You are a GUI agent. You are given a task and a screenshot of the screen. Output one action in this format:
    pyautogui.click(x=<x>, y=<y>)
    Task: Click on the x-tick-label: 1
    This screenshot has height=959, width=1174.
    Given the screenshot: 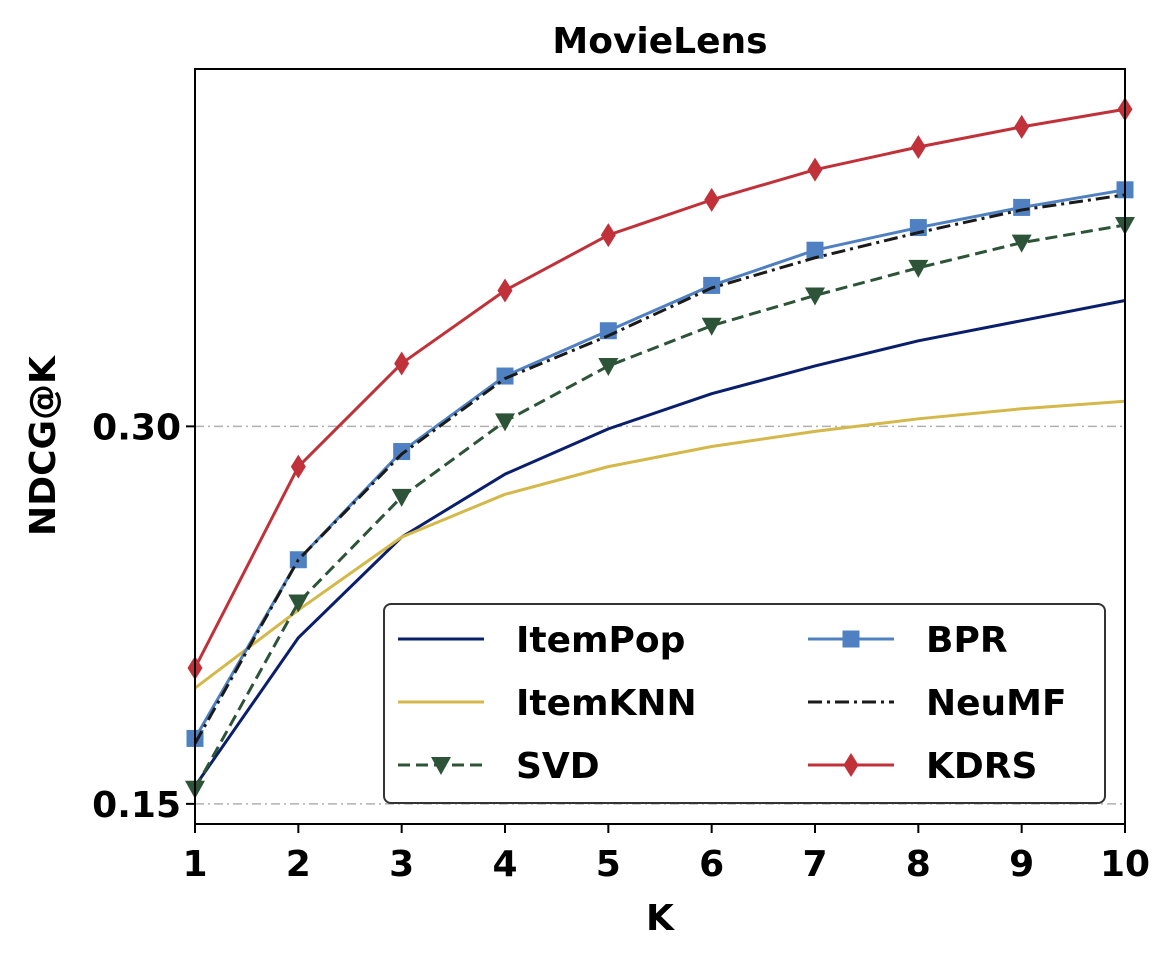 What is the action you would take?
    pyautogui.click(x=194, y=864)
    